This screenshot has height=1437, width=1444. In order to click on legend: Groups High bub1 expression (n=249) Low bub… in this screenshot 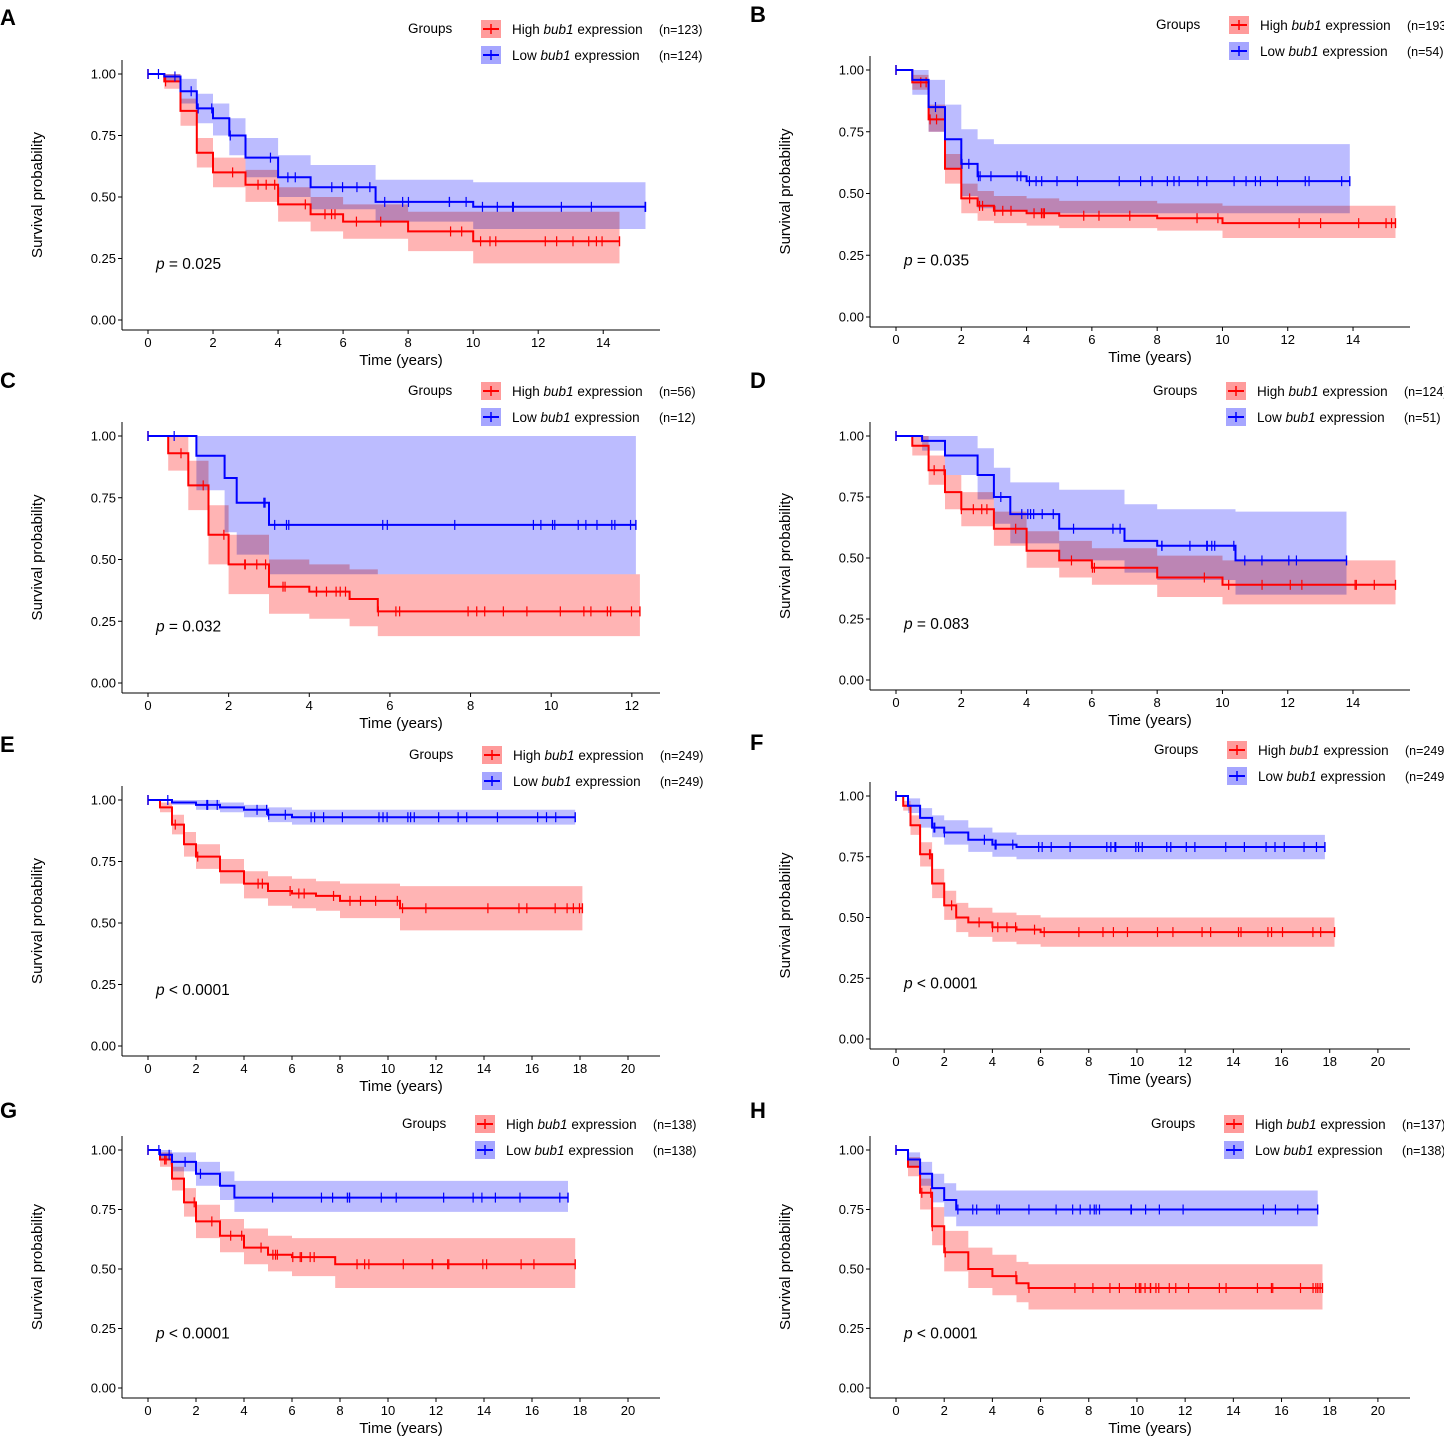, I will do `click(556, 768)`.